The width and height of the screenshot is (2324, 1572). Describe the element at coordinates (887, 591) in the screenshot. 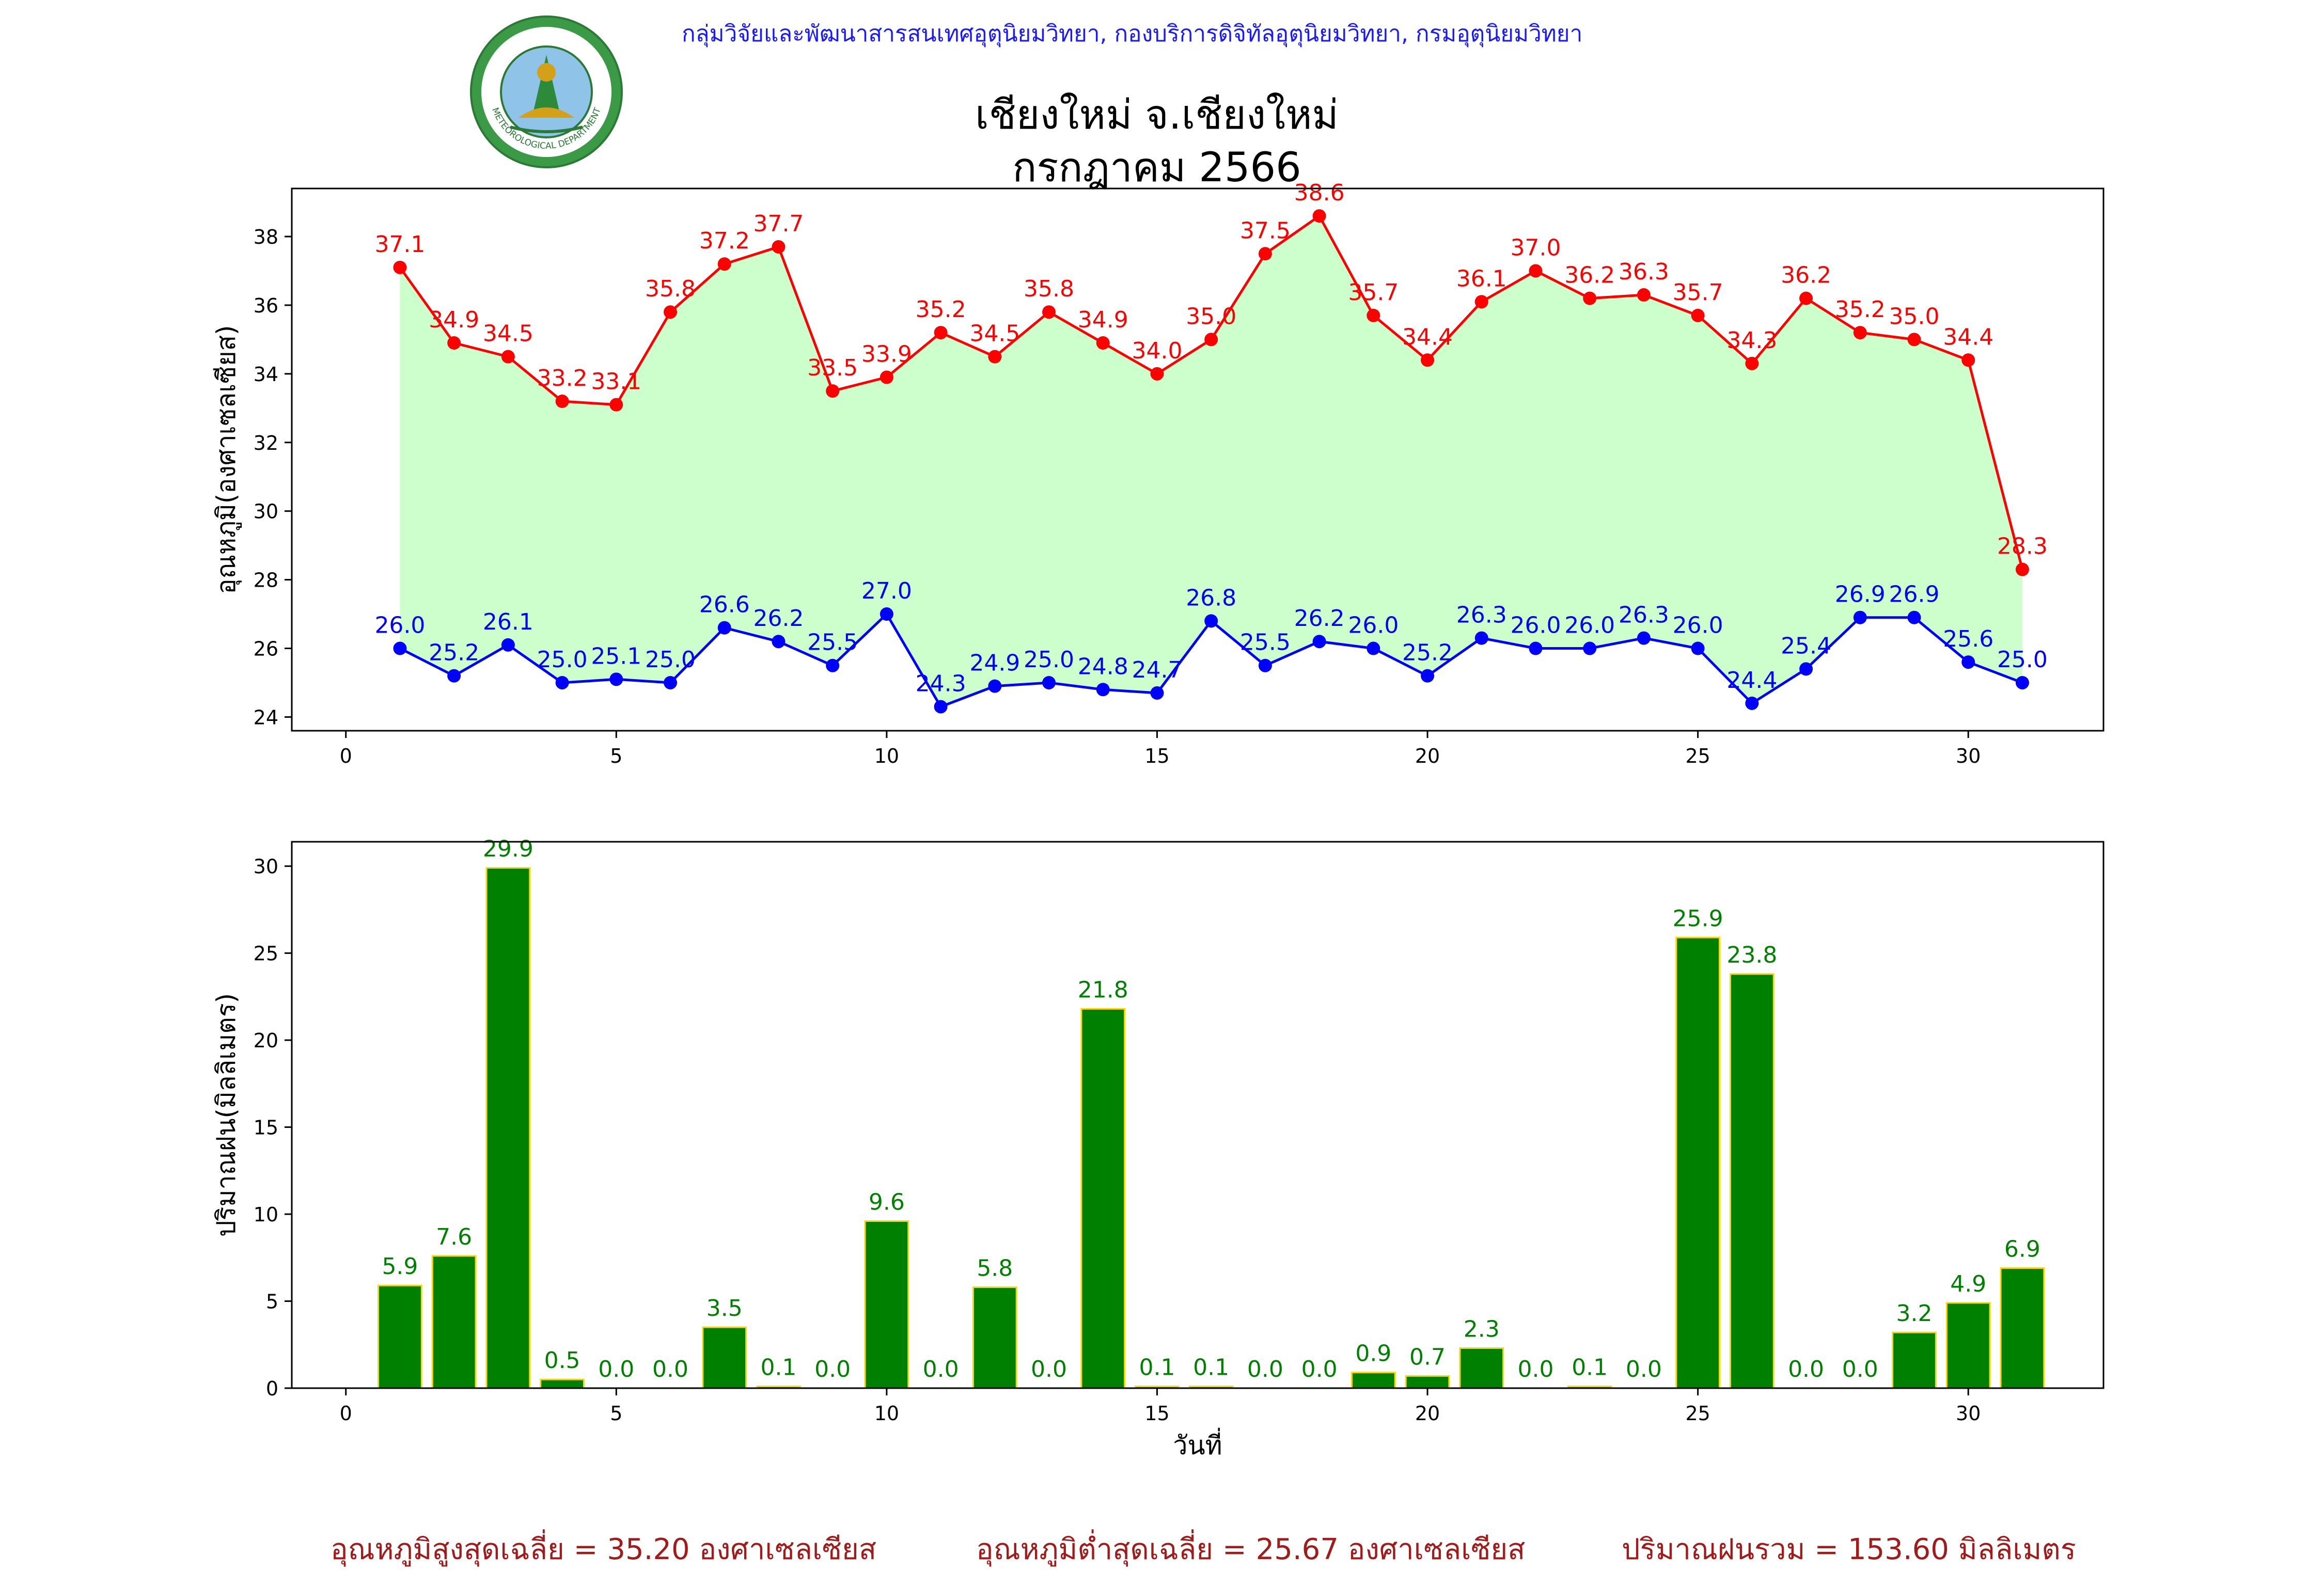

I see `min-temp-data-label: 27.0` at that location.